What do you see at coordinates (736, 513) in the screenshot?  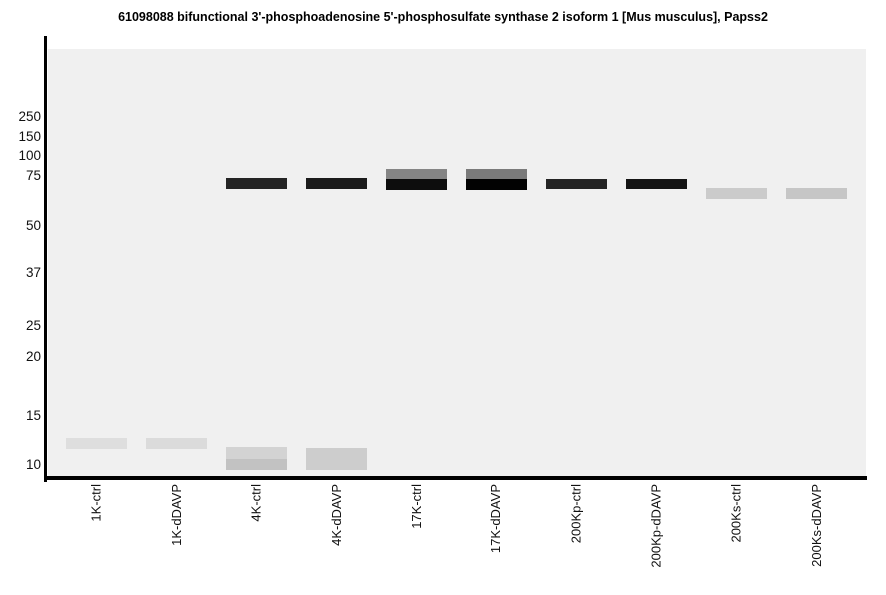 I see `lane-label-200Ks-ctrl: 200Ks-ctrl` at bounding box center [736, 513].